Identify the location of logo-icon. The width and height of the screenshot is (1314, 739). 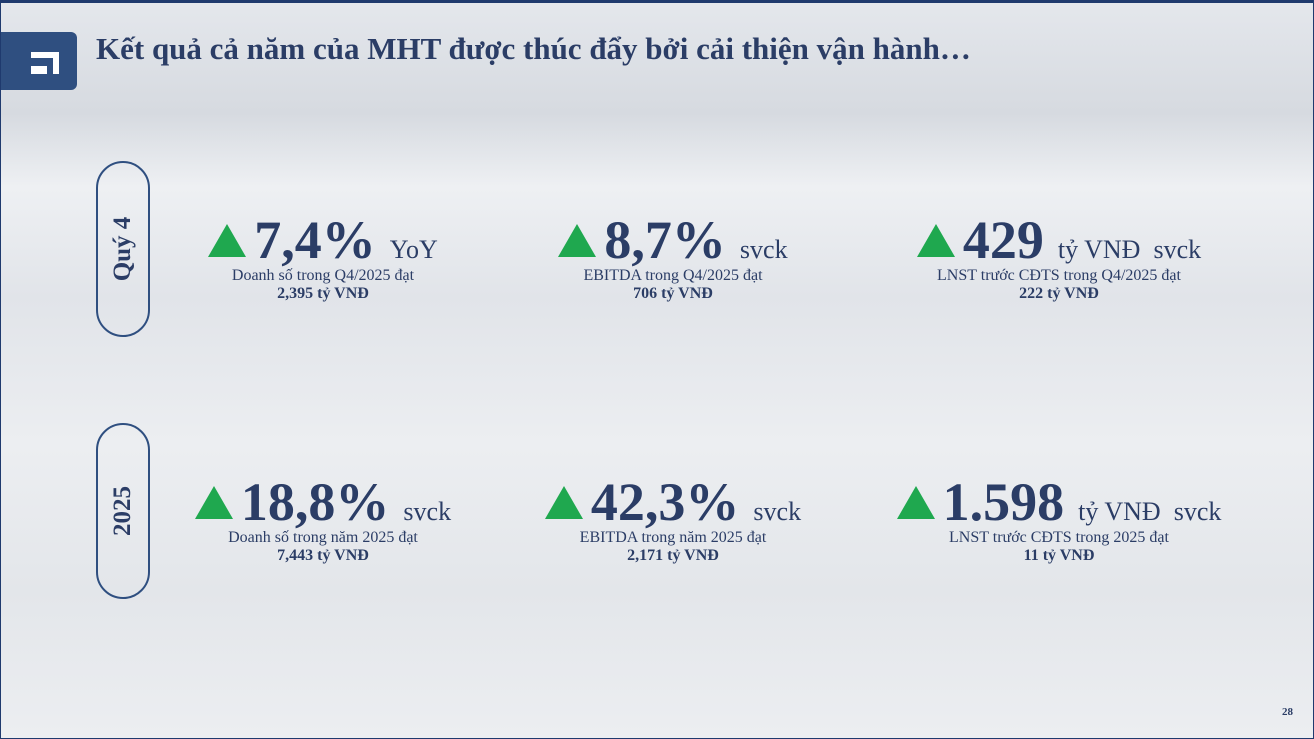
(45, 63).